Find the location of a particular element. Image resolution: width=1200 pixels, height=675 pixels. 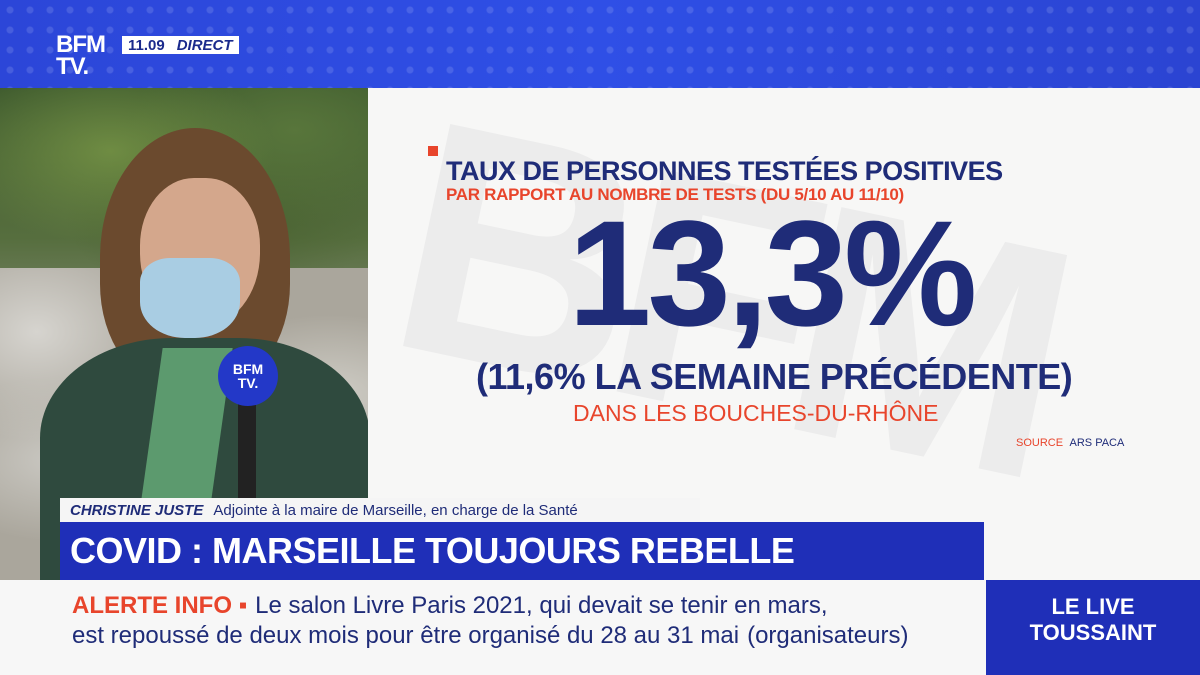

infographic-title: TAUX DE PERSONNES TESTÉES POSITIVES is located at coordinates (724, 171).